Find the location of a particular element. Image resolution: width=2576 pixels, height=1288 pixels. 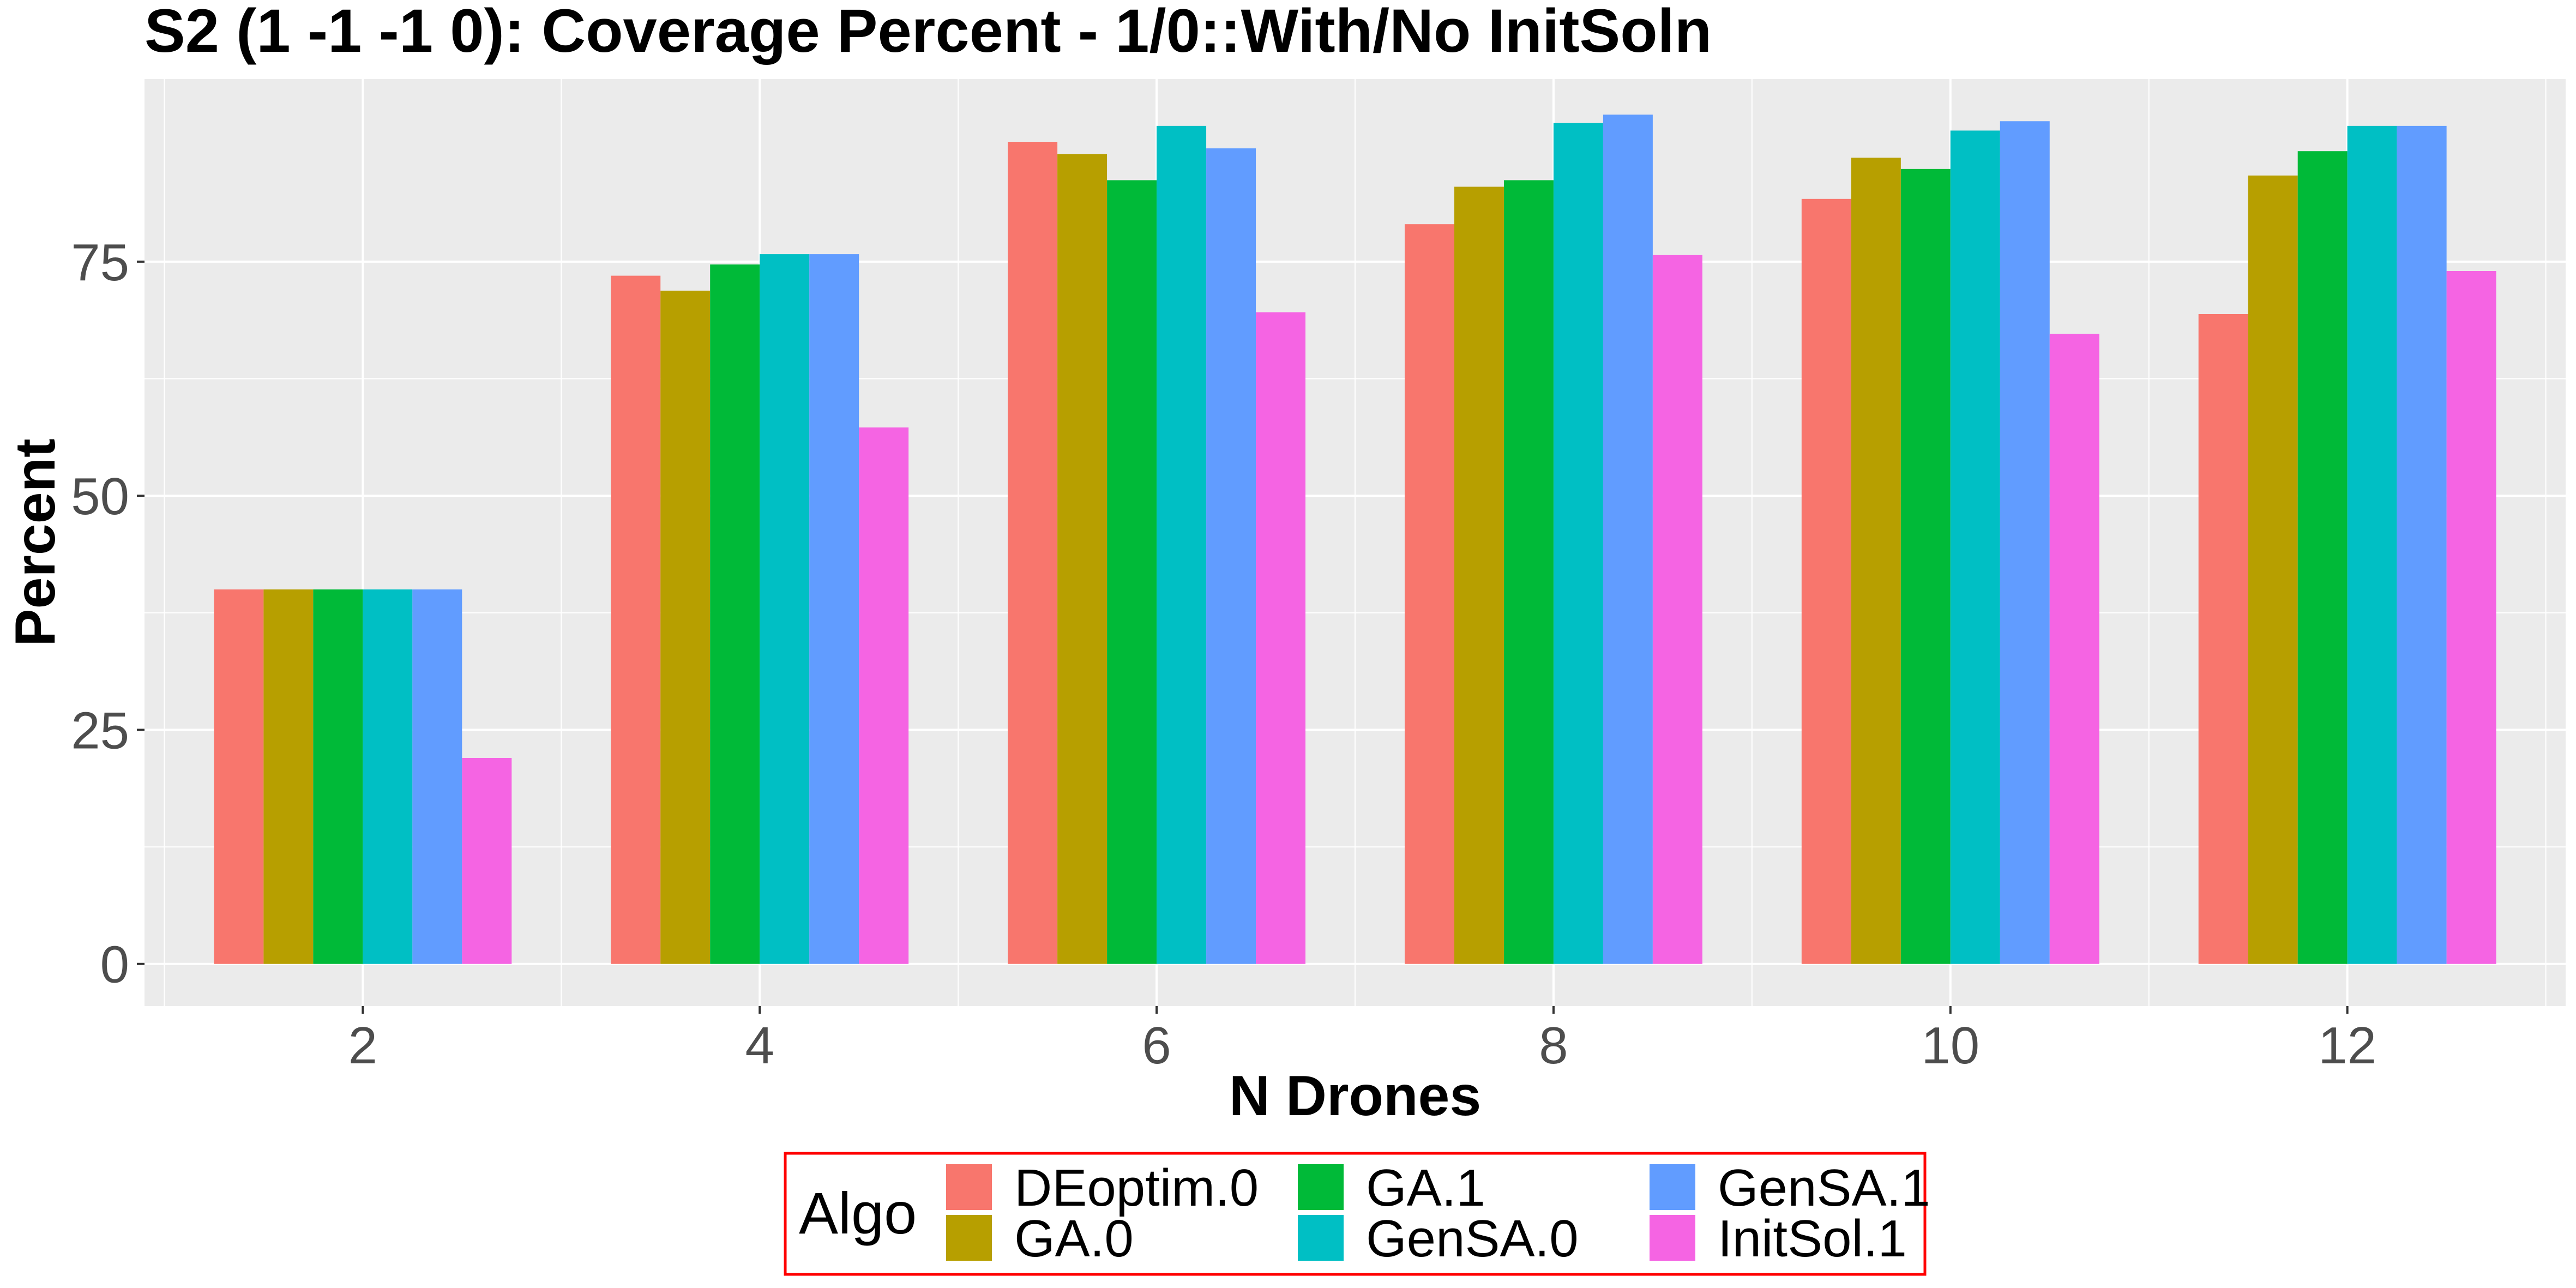

x-axis-ticks: 2 4 6 8 10 12 is located at coordinates (1362, 1040).